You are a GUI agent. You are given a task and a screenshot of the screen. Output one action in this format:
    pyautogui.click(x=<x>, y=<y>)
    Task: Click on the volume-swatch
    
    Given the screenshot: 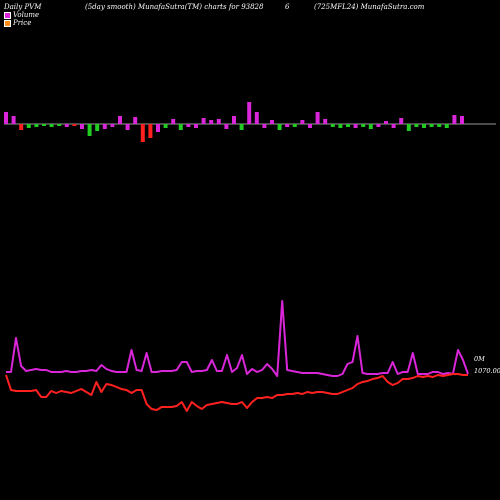 What is the action you would take?
    pyautogui.click(x=7, y=15)
    